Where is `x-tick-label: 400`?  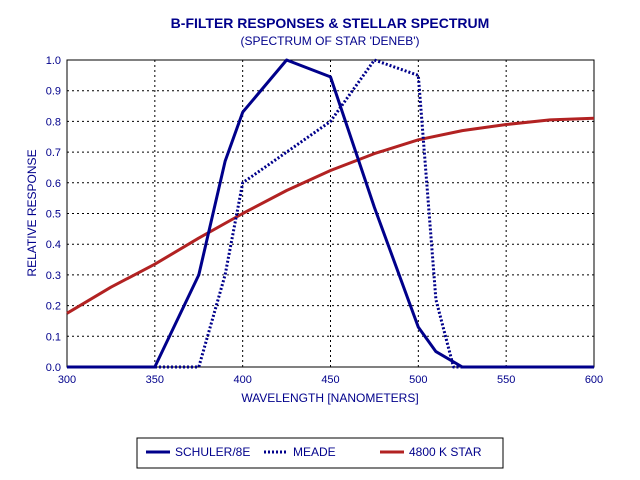
x-tick-label: 400 is located at coordinates (242, 380).